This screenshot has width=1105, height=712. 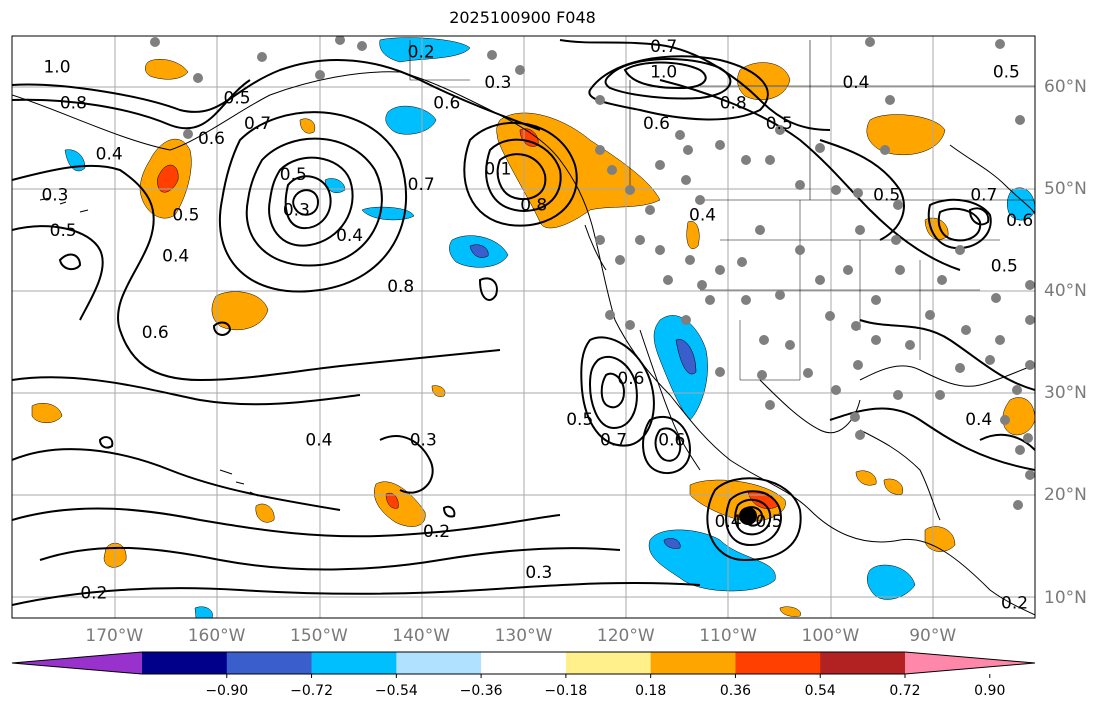 I want to click on lat-label: 40°N, so click(x=1065, y=291).